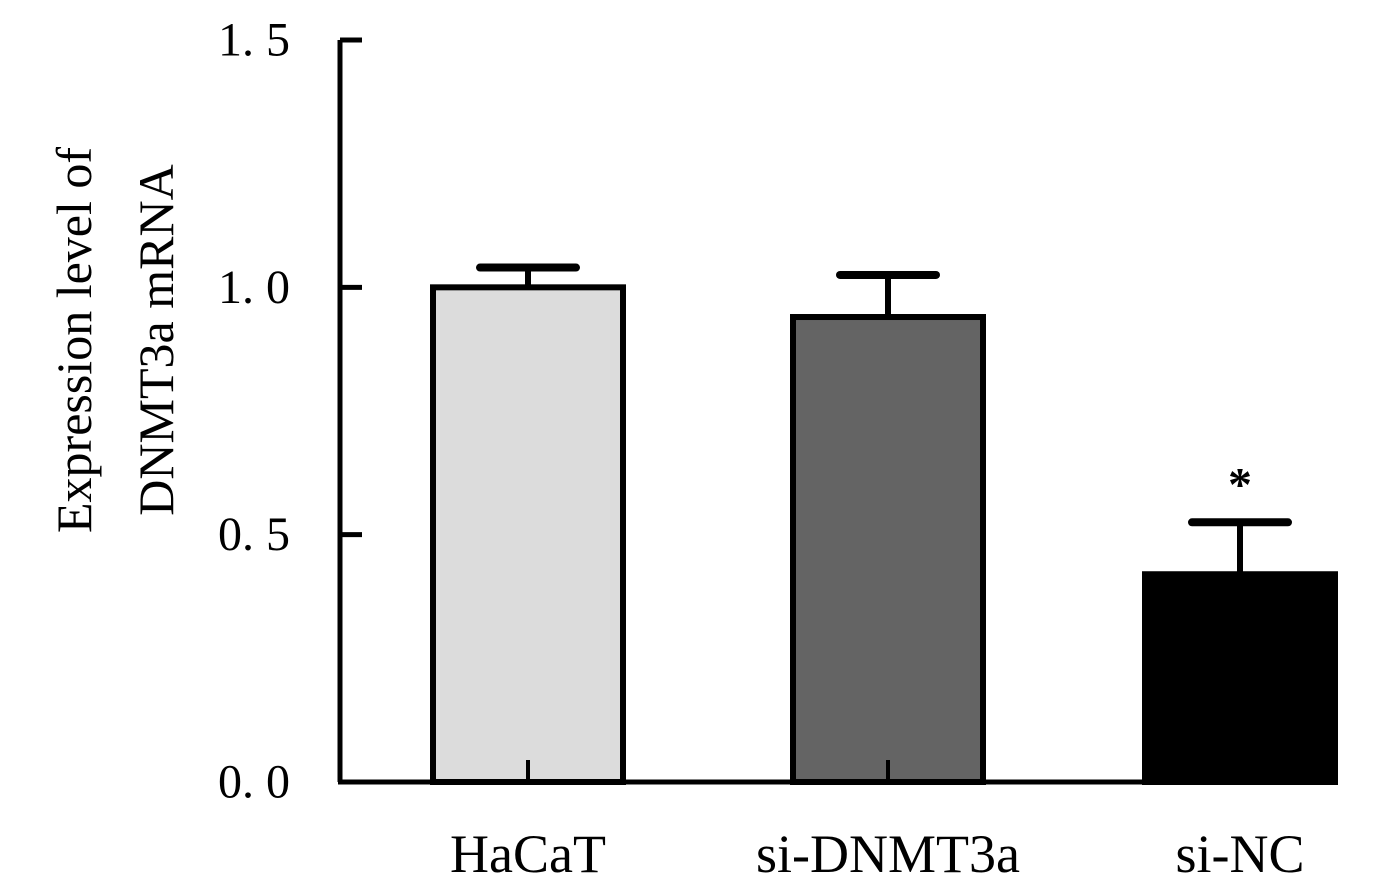 This screenshot has height=892, width=1377. What do you see at coordinates (290, 411) in the screenshot?
I see `y-axis-ticks: 0. 0 0. 5 1. 0 1. 5` at bounding box center [290, 411].